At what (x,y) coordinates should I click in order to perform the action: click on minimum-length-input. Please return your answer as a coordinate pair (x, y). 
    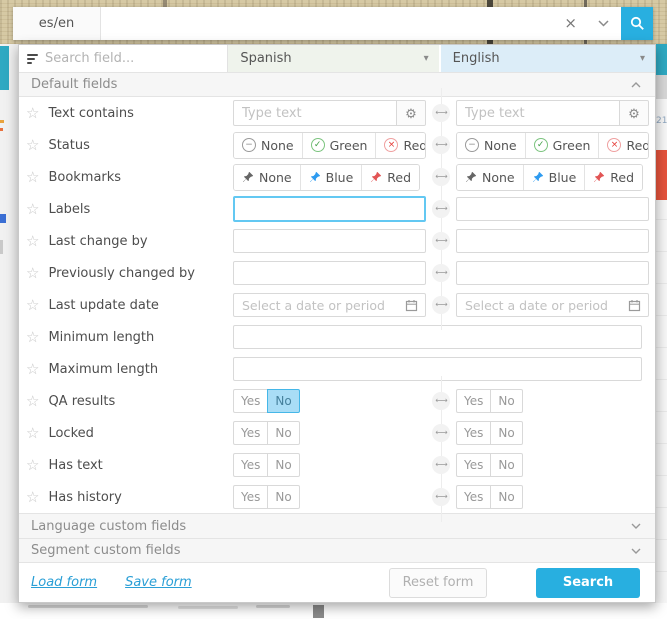
    Looking at the image, I should click on (437, 337).